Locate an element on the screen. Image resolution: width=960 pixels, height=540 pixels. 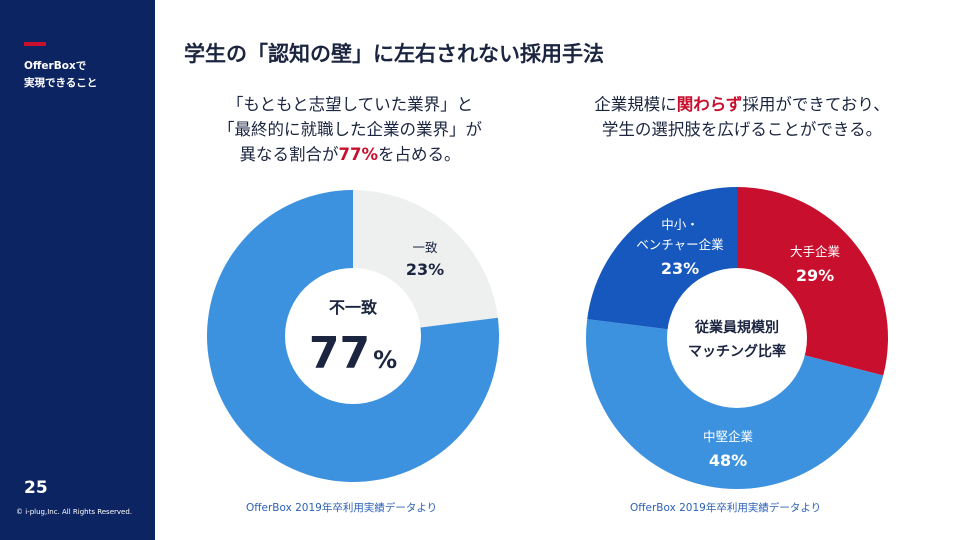
slice-label-small-line2: ベンチャー企業 is located at coordinates (680, 244).